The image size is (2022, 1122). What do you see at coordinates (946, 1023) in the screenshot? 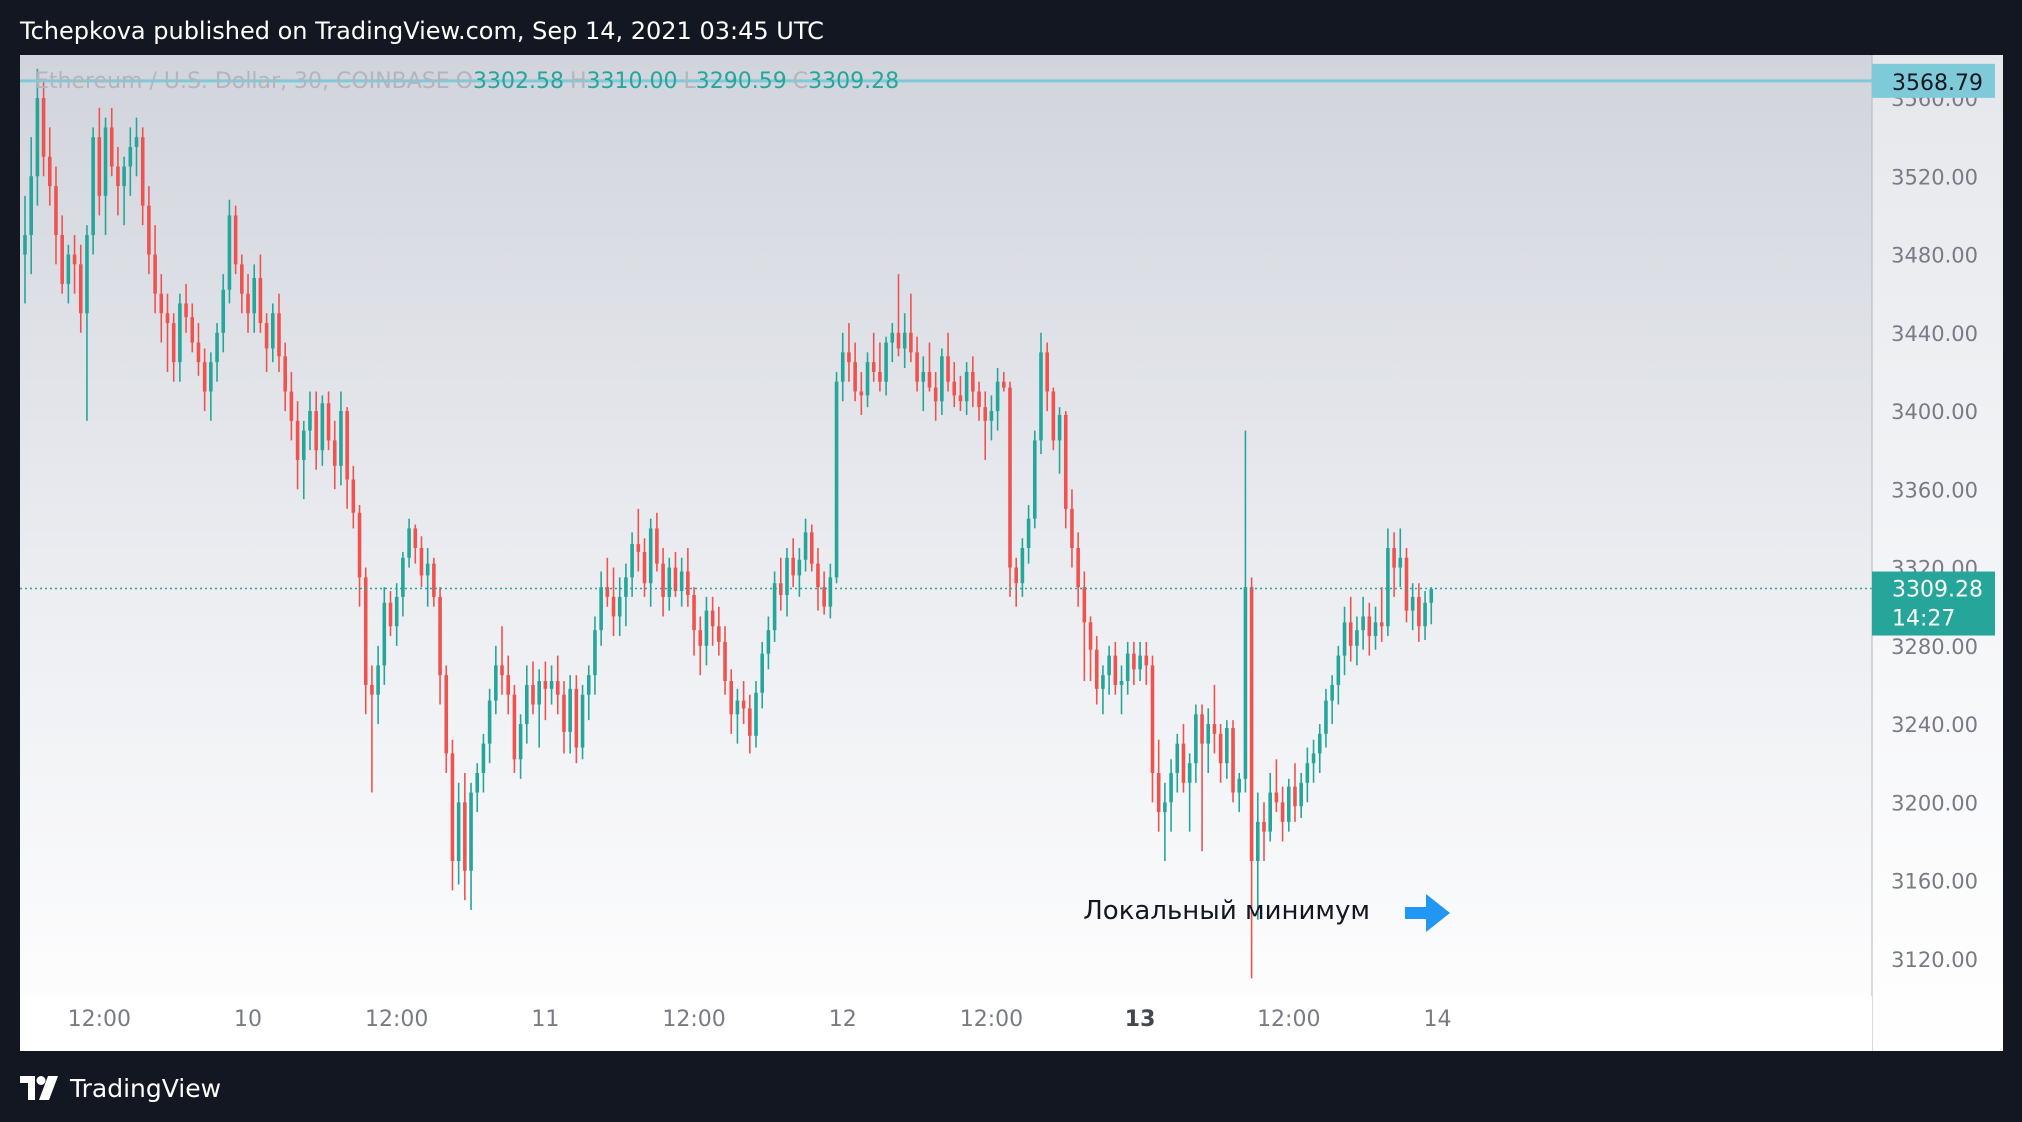
I see `time-axis-background` at bounding box center [946, 1023].